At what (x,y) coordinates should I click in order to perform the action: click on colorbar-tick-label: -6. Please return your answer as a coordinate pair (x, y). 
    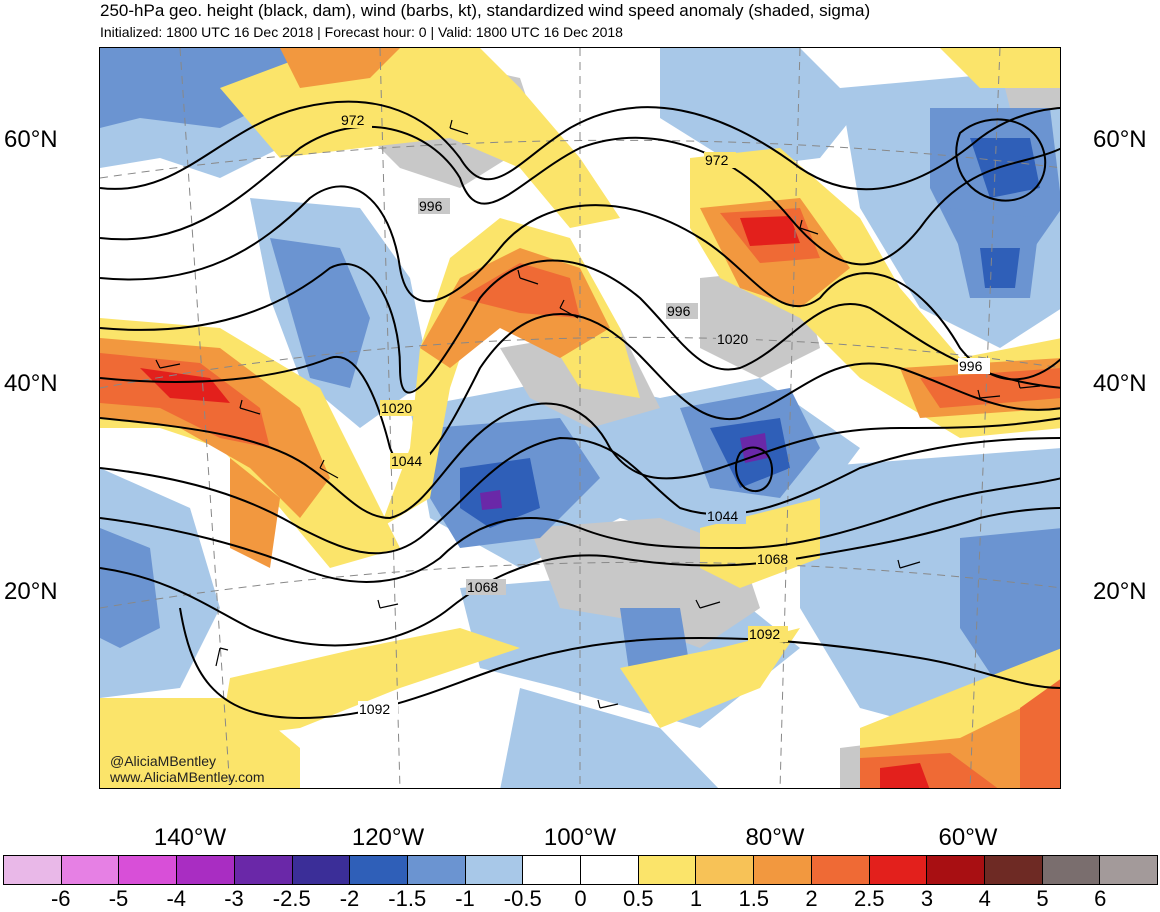
    Looking at the image, I should click on (60, 898).